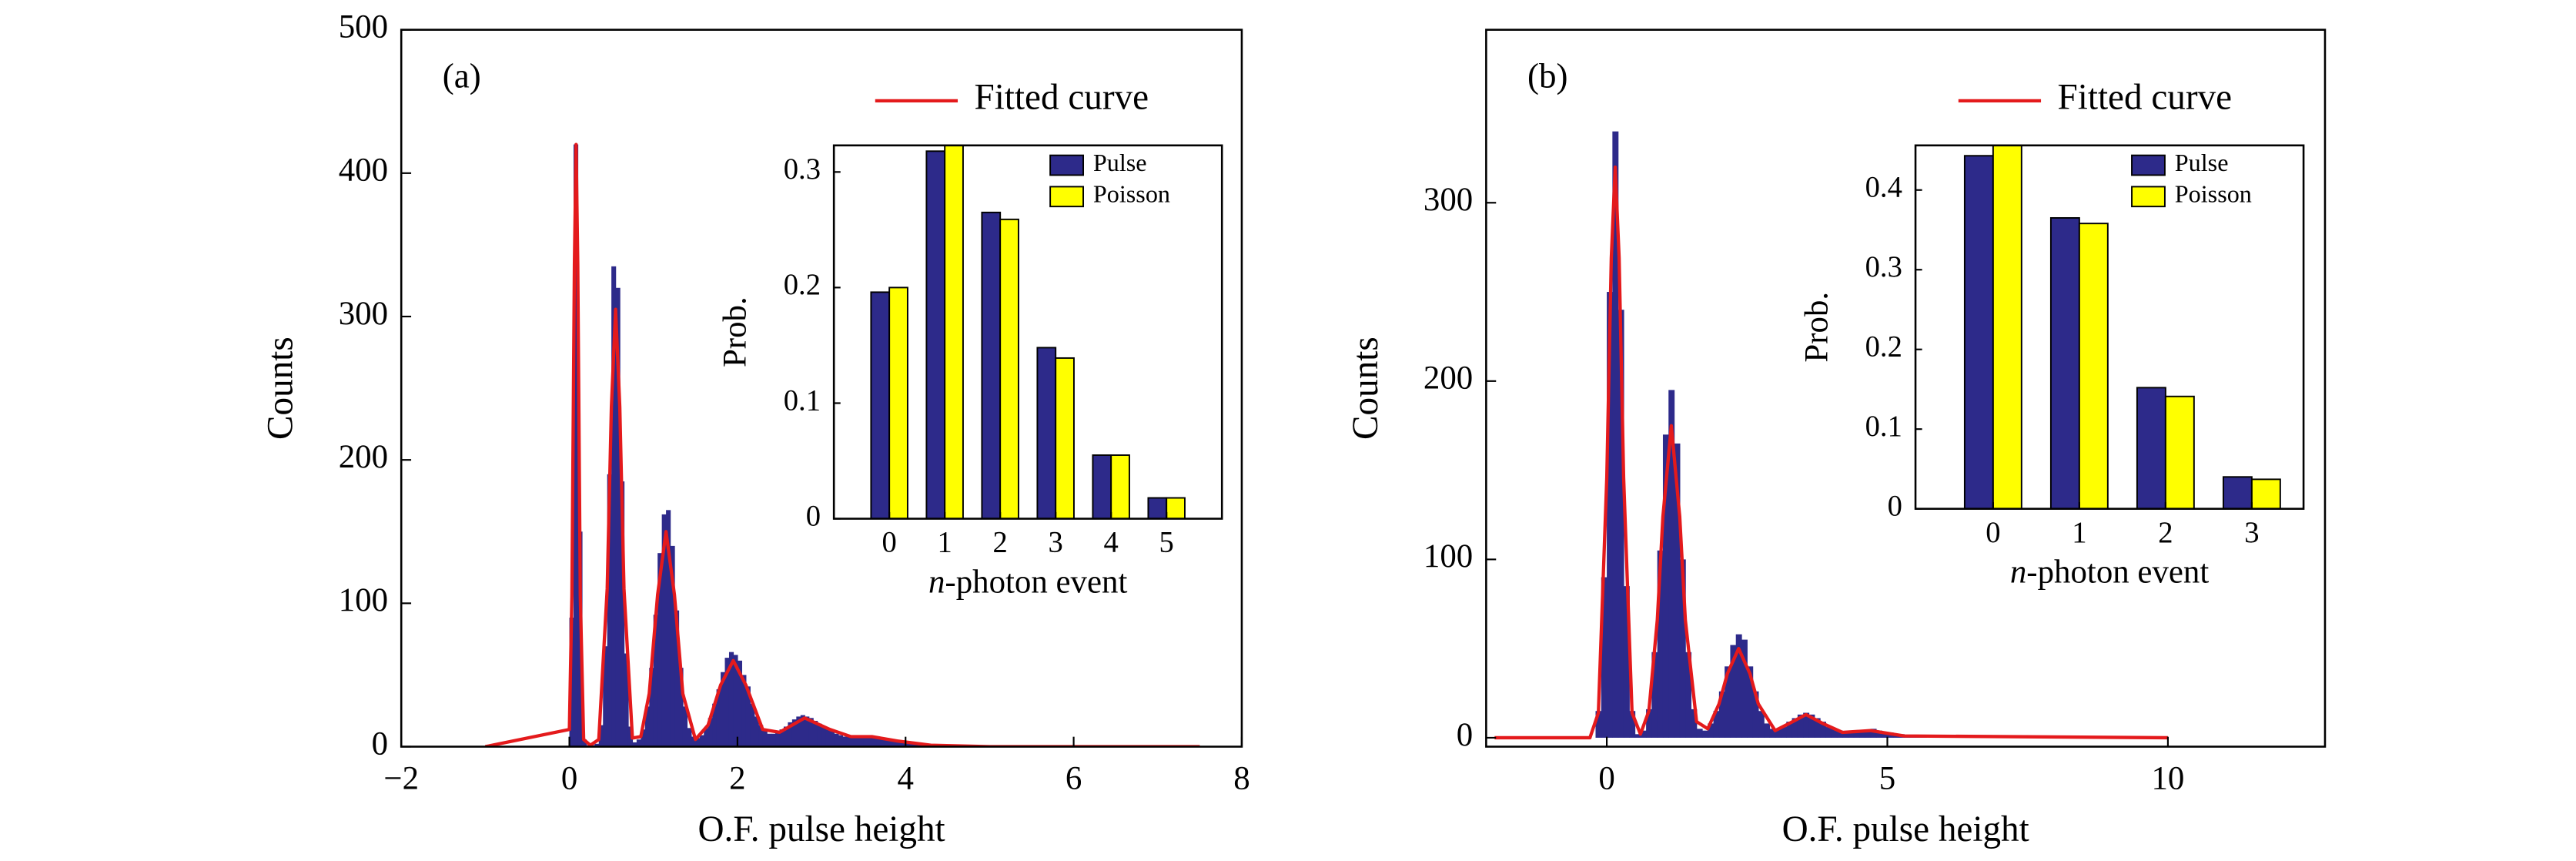 The image size is (2576, 861). I want to click on x-tick-label: 4, so click(906, 778).